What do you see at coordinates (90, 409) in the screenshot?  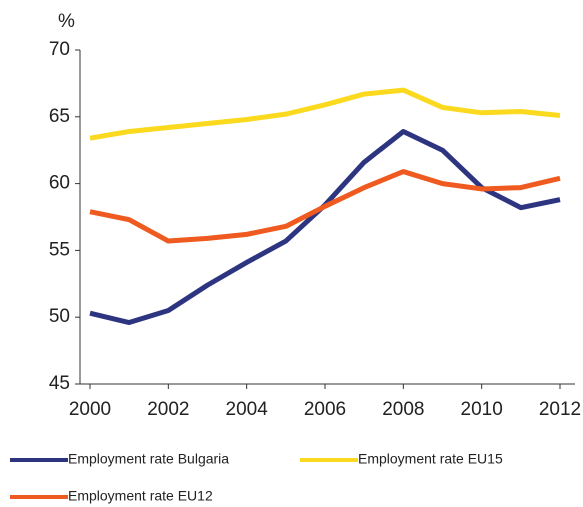 I see `x-tick-label: 2000` at bounding box center [90, 409].